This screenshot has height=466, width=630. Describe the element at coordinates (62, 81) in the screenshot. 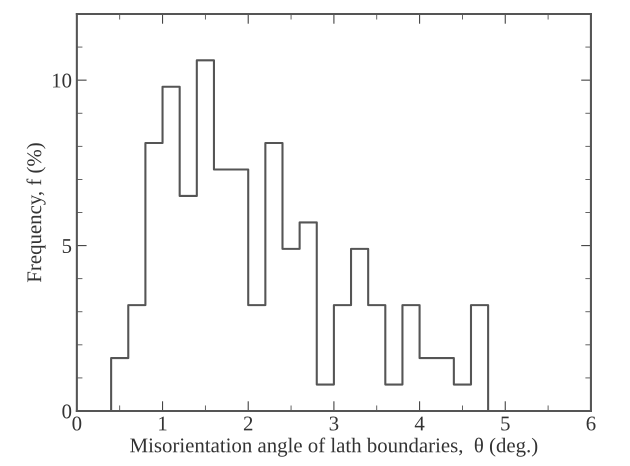

I see `y-tick-label: 10` at that location.